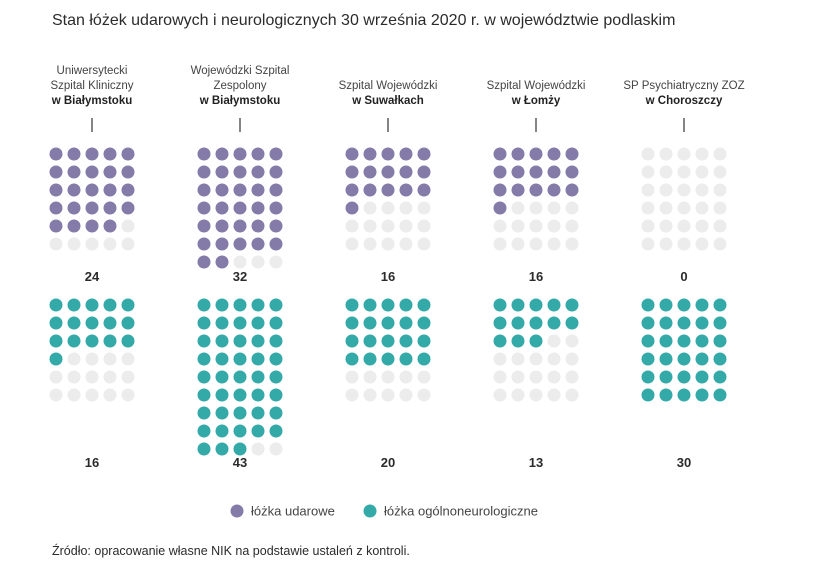  Describe the element at coordinates (240, 101) in the screenshot. I see `hospital-location-label: w Białymstoku` at that location.